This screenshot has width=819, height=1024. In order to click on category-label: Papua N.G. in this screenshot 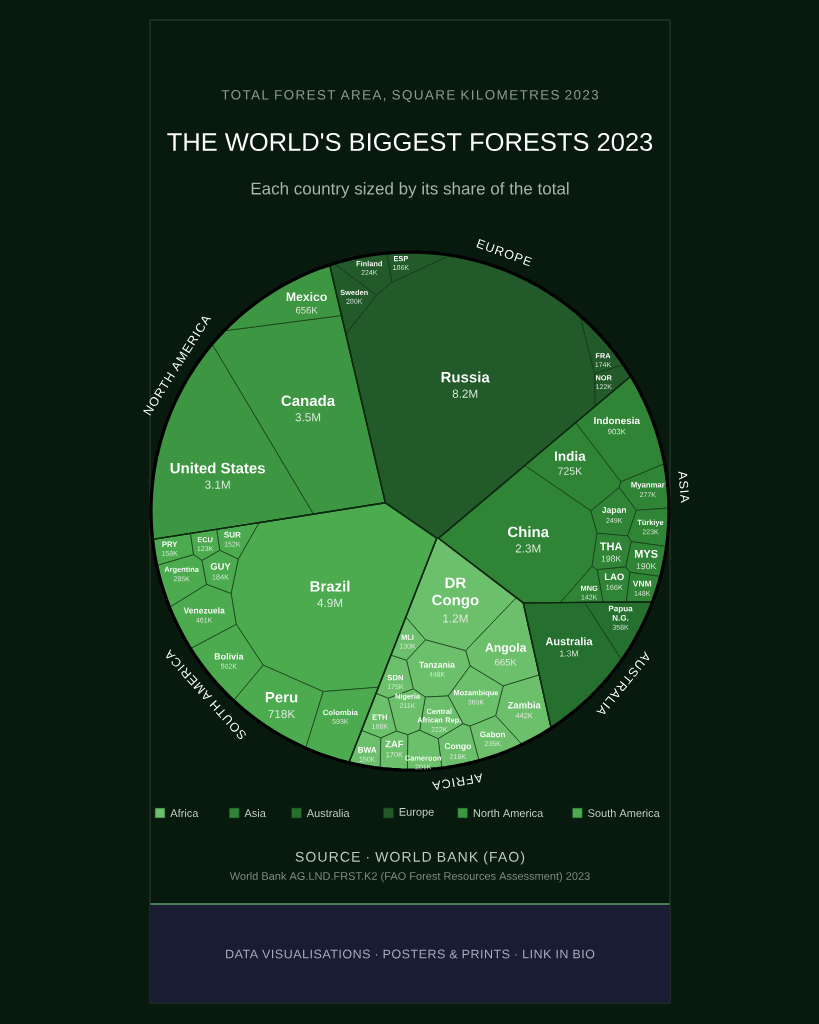, I will do `click(620, 613)`.